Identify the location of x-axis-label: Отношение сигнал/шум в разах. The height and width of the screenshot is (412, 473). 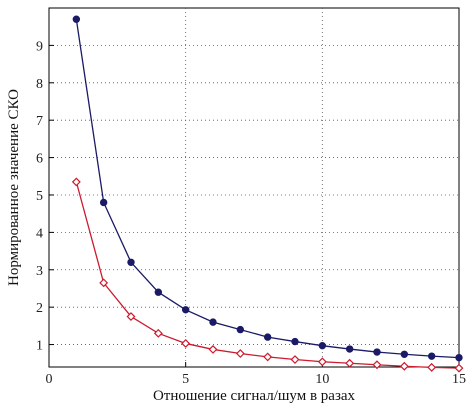
(254, 396).